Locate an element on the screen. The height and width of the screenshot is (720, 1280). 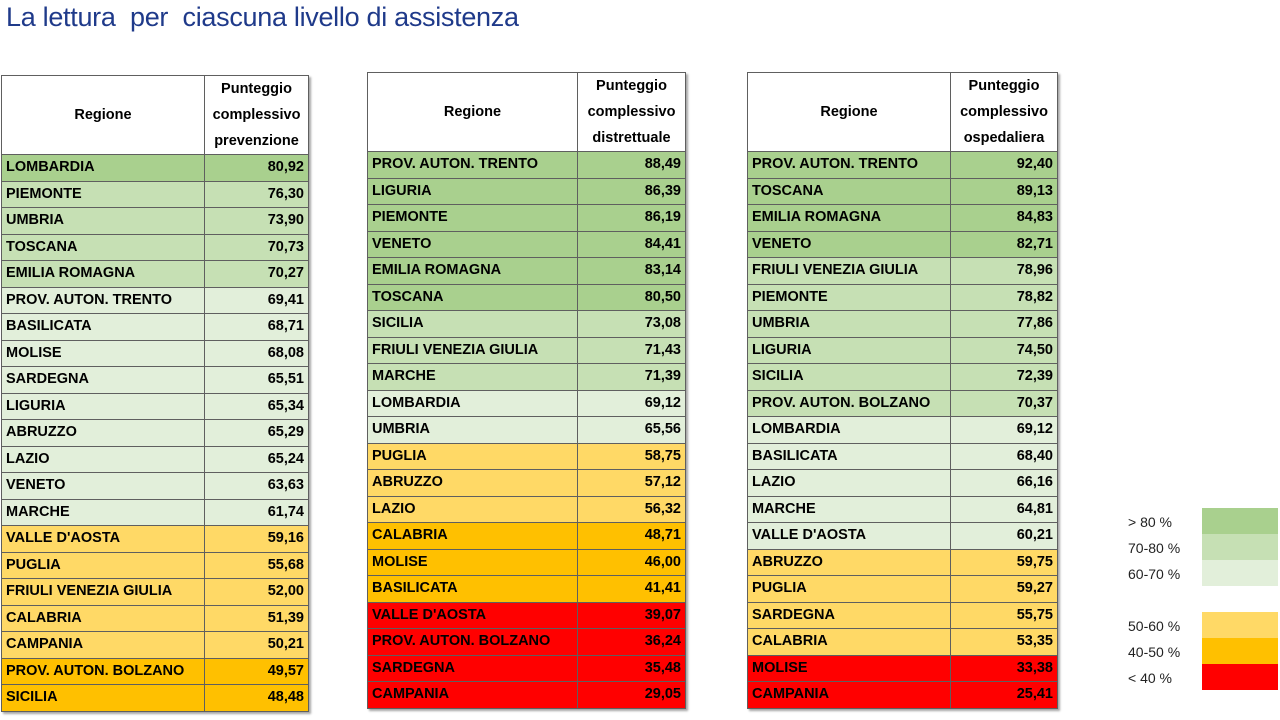
table-row: VALLE D'AOSTA 39,07 is located at coordinates (526, 615).